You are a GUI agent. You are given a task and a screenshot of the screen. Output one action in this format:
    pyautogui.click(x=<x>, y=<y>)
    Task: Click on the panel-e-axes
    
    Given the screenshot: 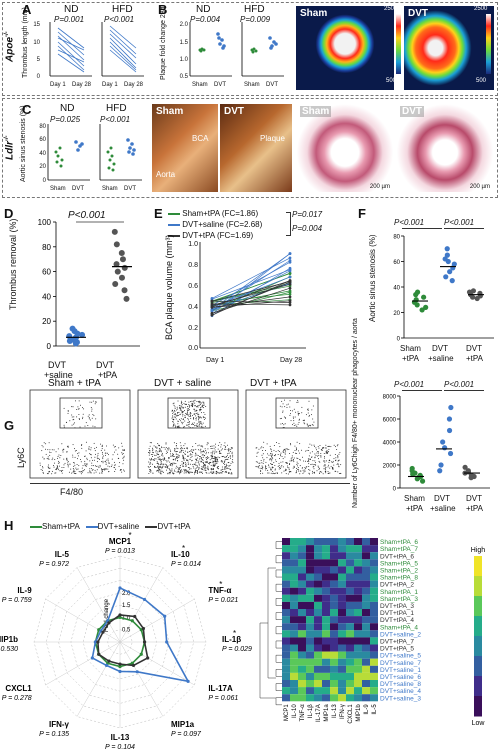 What is the action you would take?
    pyautogui.click(x=252, y=295)
    